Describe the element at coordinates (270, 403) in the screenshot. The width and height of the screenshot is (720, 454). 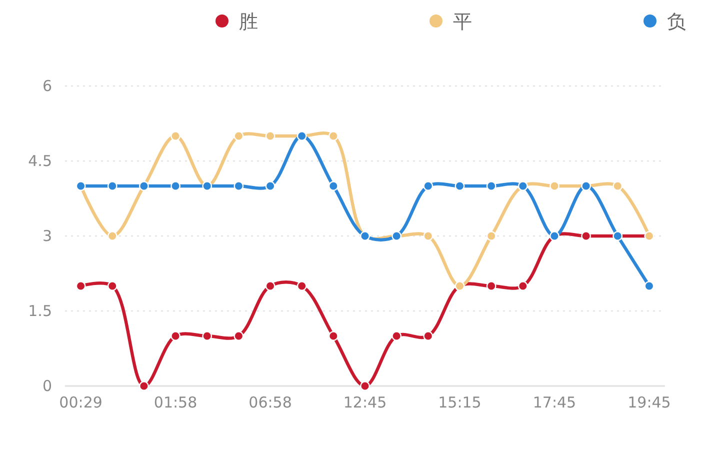
I see `x-tick-label: 06:58` at that location.